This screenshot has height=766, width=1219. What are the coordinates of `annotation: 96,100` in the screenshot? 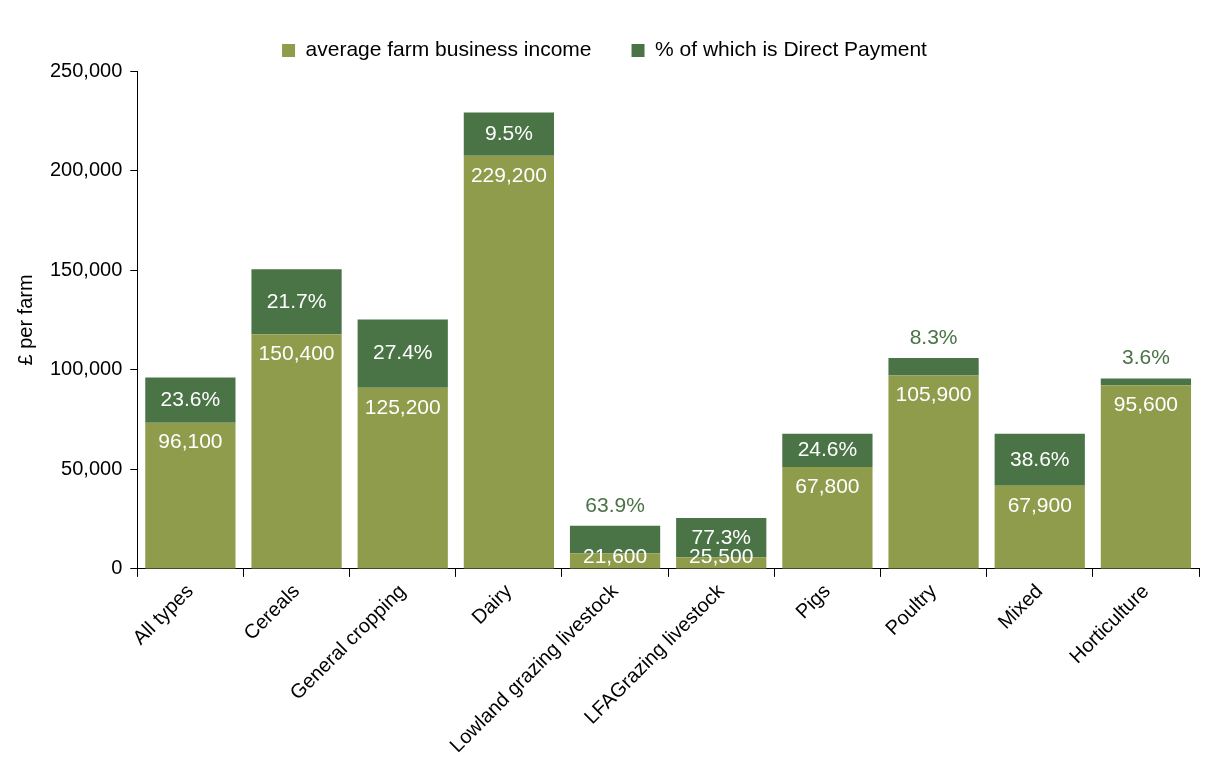 It's located at (190, 441).